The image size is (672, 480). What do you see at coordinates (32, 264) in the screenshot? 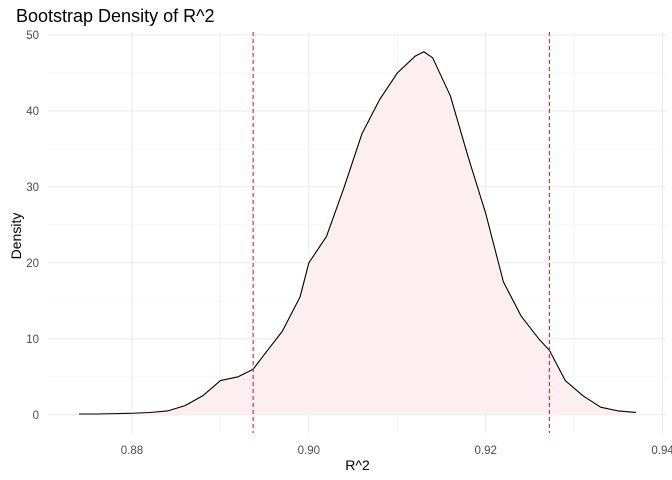
I see `y-tick-label: 20` at bounding box center [32, 264].